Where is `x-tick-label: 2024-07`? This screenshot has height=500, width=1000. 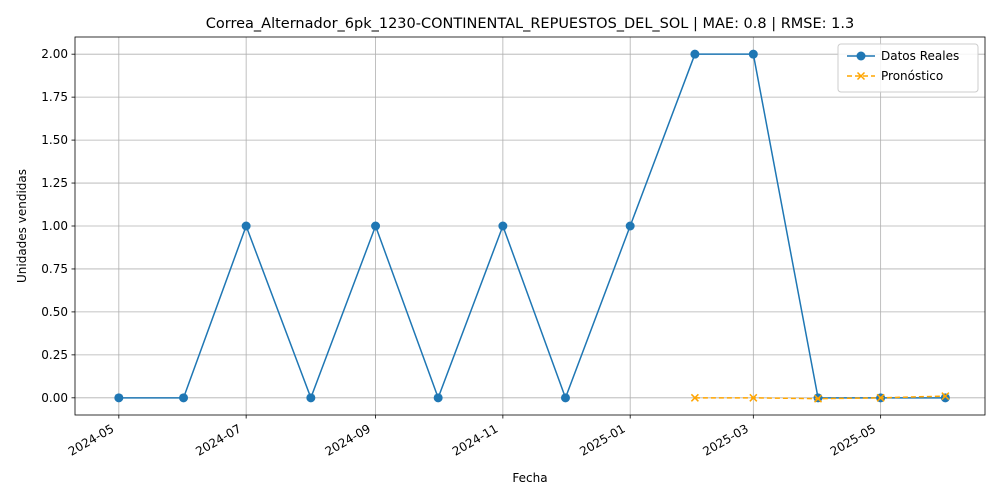 x-tick-label: 2024-07 is located at coordinates (218, 439).